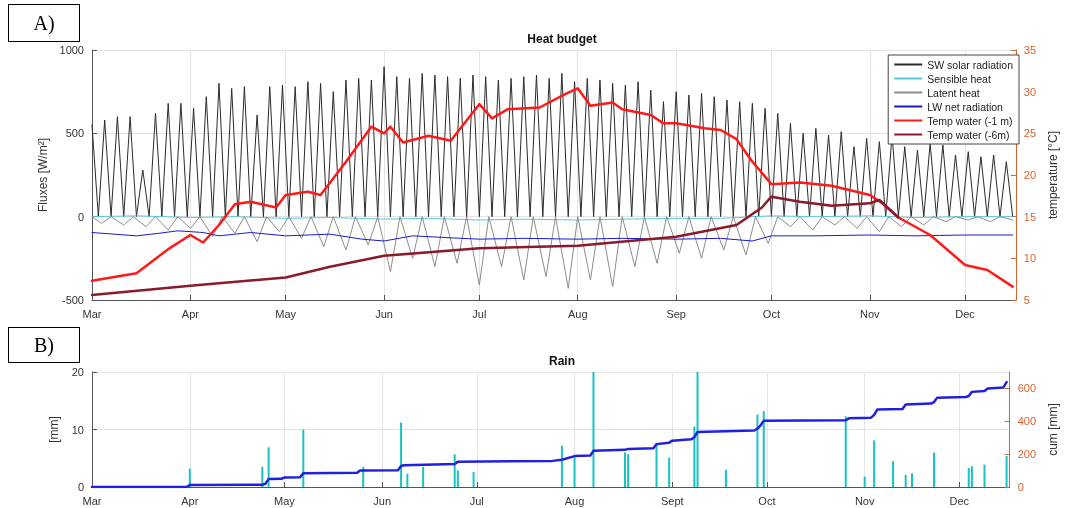 The width and height of the screenshot is (1067, 508). What do you see at coordinates (676, 313) in the screenshot?
I see `x-tick-label: Sep` at bounding box center [676, 313].